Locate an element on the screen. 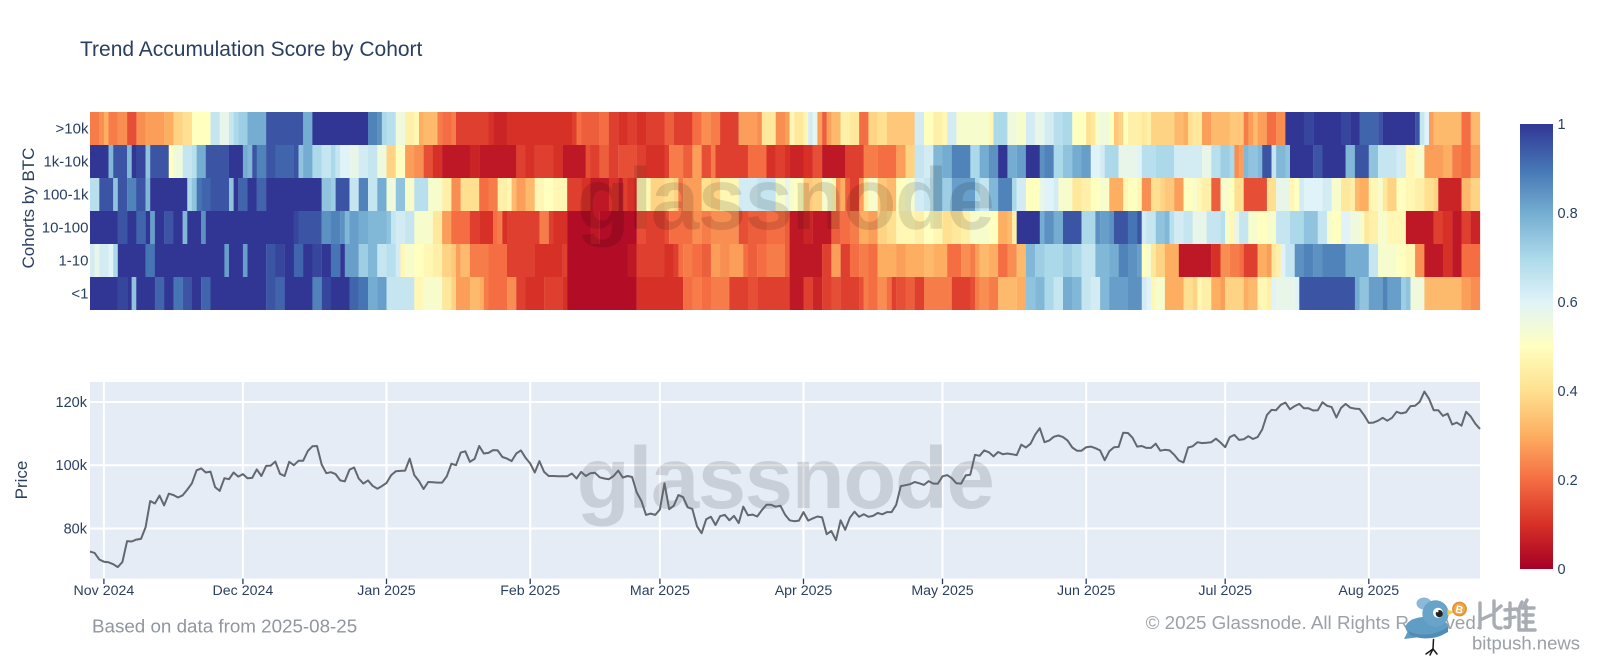  svg-text: bitpush.news is located at coordinates (1526, 643).